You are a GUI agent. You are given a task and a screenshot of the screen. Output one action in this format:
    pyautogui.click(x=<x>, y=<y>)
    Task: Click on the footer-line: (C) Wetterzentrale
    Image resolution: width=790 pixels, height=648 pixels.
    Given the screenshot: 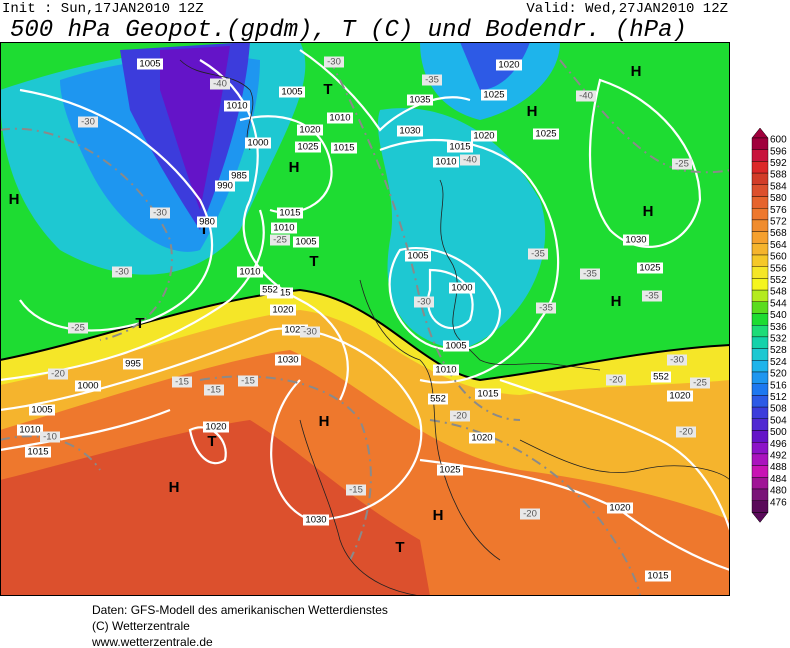 What is the action you would take?
    pyautogui.click(x=141, y=626)
    